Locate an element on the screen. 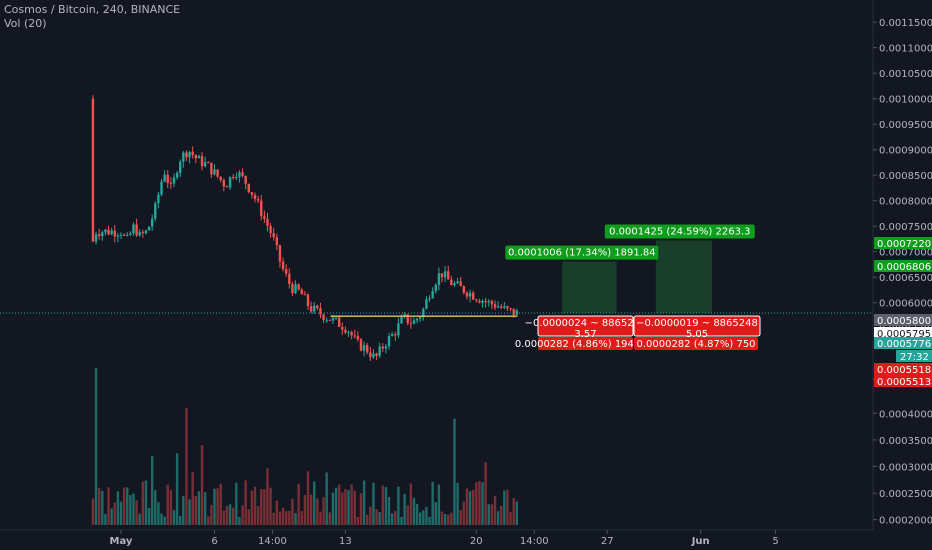  price-label-text: 0.0005800 is located at coordinates (904, 321).